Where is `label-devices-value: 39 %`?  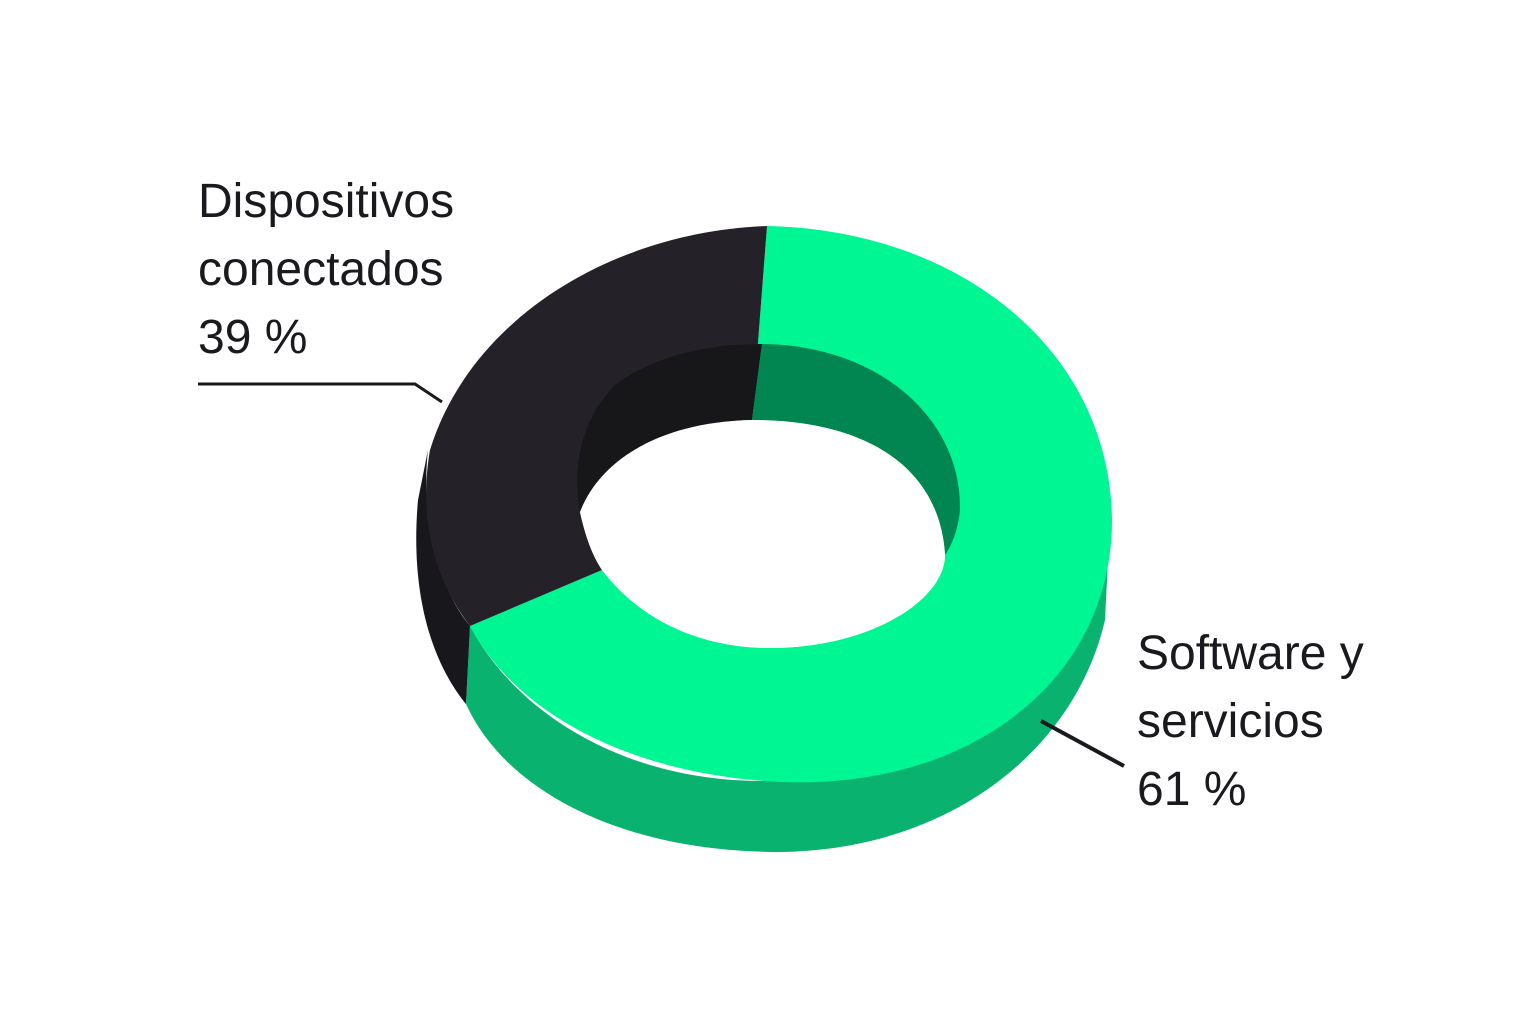 label-devices-value: 39 % is located at coordinates (253, 337).